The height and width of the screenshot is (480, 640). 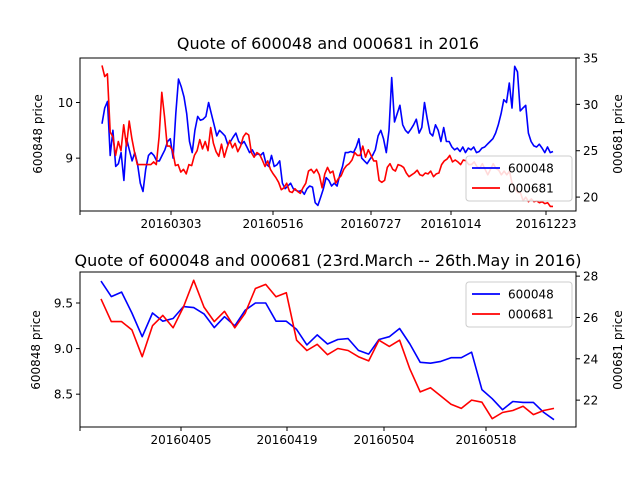 I want to click on top-legend: 600048 000681, so click(x=519, y=178).